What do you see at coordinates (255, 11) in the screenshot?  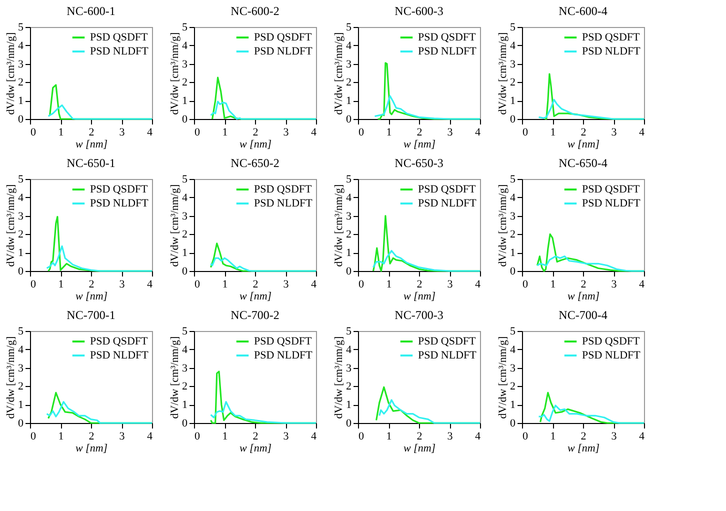 I see `chart-title: NC-600-2` at bounding box center [255, 11].